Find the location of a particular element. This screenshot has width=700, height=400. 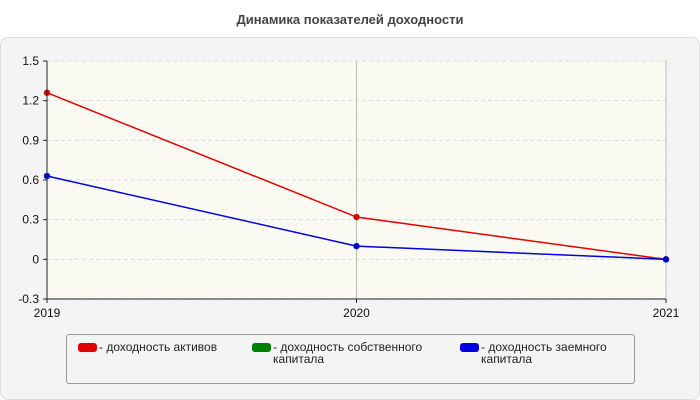

y-tick-label: 0 is located at coordinates (35, 259).